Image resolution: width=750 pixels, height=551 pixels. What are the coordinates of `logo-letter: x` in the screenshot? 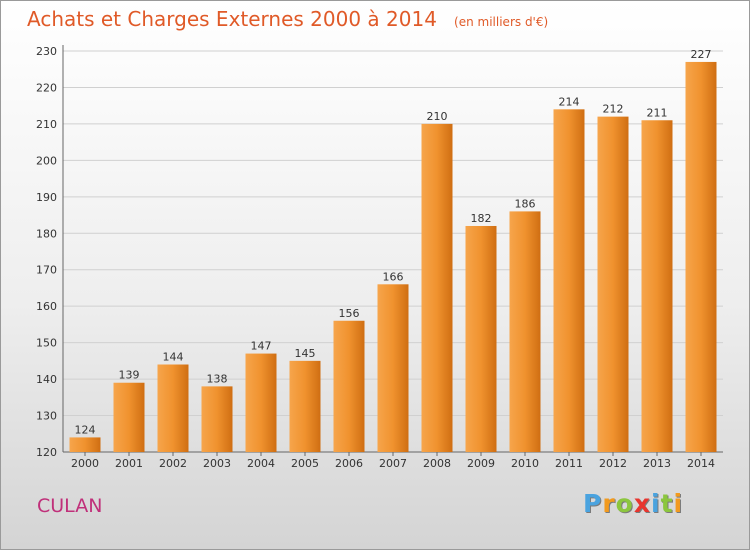 It's located at (642, 503).